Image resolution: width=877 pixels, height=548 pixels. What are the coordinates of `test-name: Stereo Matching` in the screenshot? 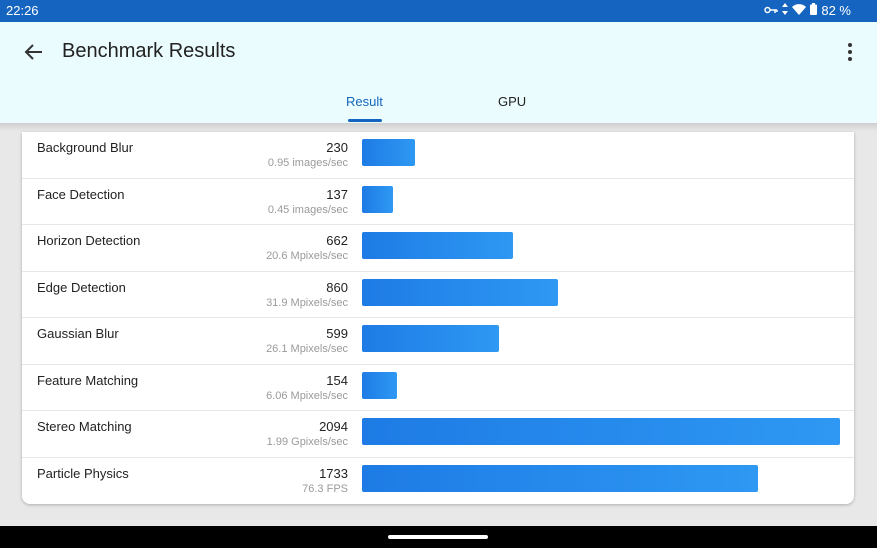 It's located at (84, 426).